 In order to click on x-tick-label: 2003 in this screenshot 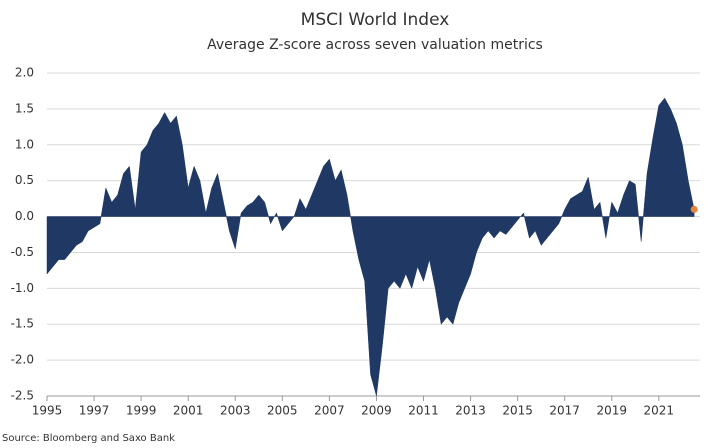, I will do `click(235, 411)`.